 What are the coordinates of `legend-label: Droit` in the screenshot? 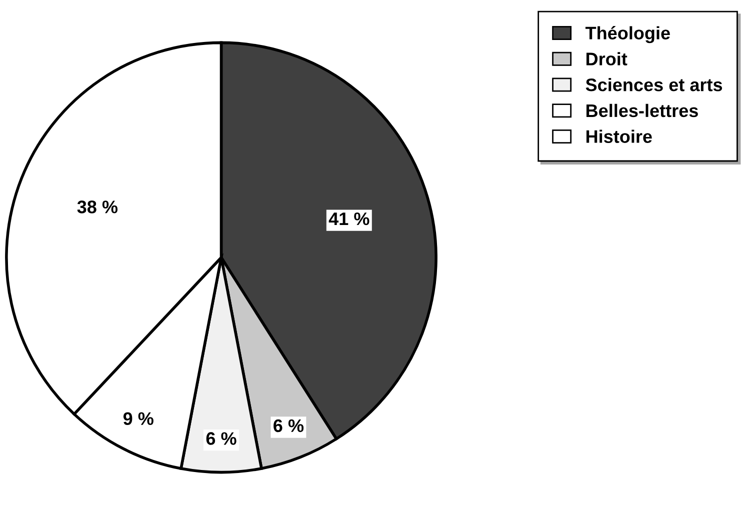 It's located at (607, 59).